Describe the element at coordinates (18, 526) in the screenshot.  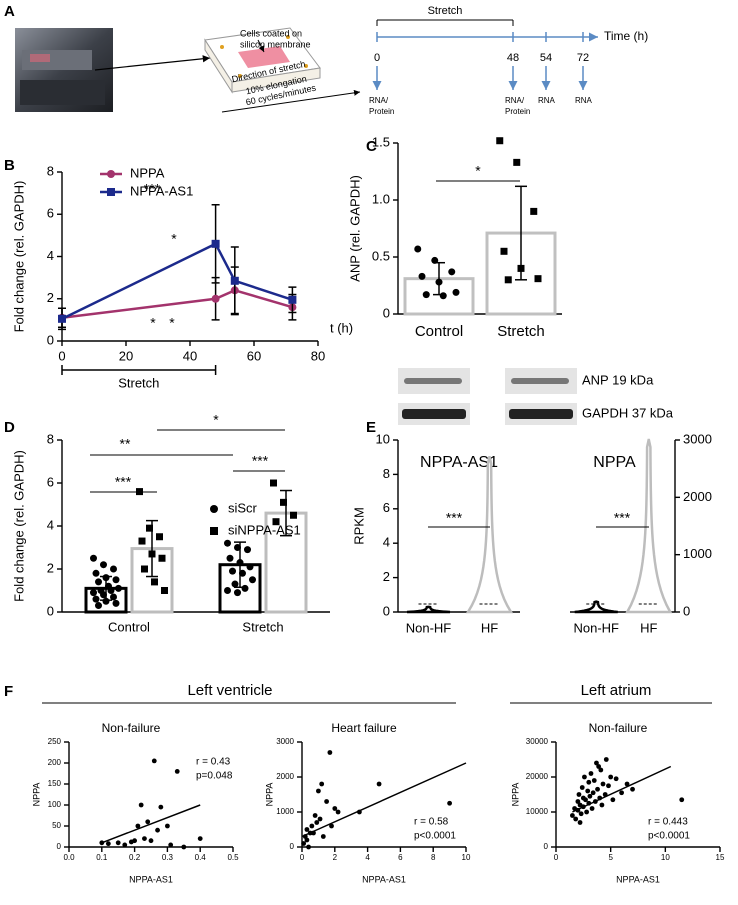
I see `y-axis-label: Fold change (rel. GAPDH)` at that location.